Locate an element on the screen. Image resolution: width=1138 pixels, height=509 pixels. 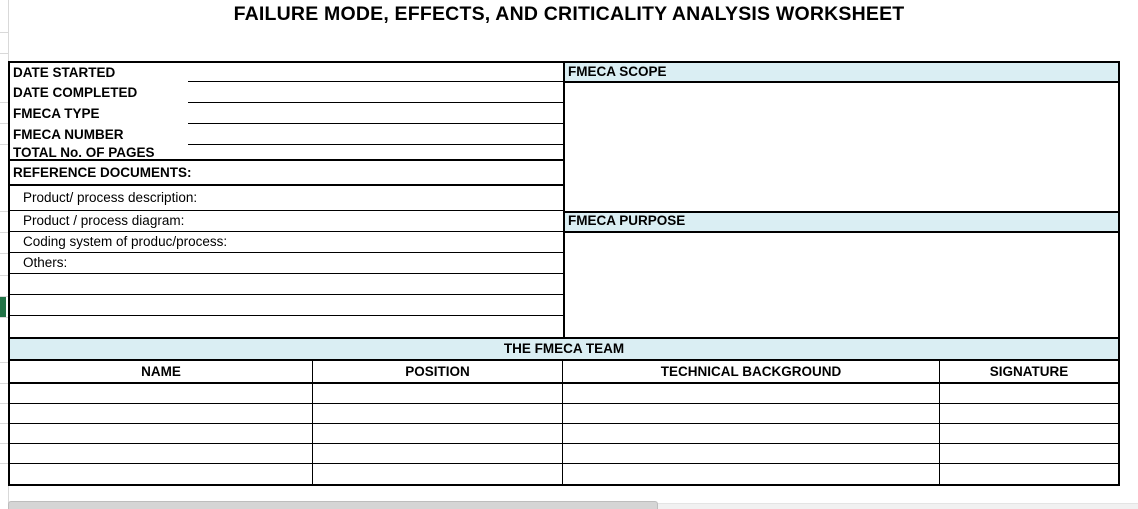
reference-documents-label: REFERENCE DOCUMENTS: is located at coordinates (102, 172).